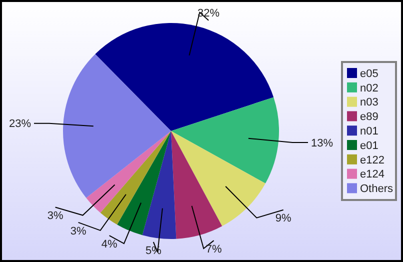 This screenshot has width=403, height=262. Describe the element at coordinates (214, 249) in the screenshot. I see `data-label: 7%` at that location.